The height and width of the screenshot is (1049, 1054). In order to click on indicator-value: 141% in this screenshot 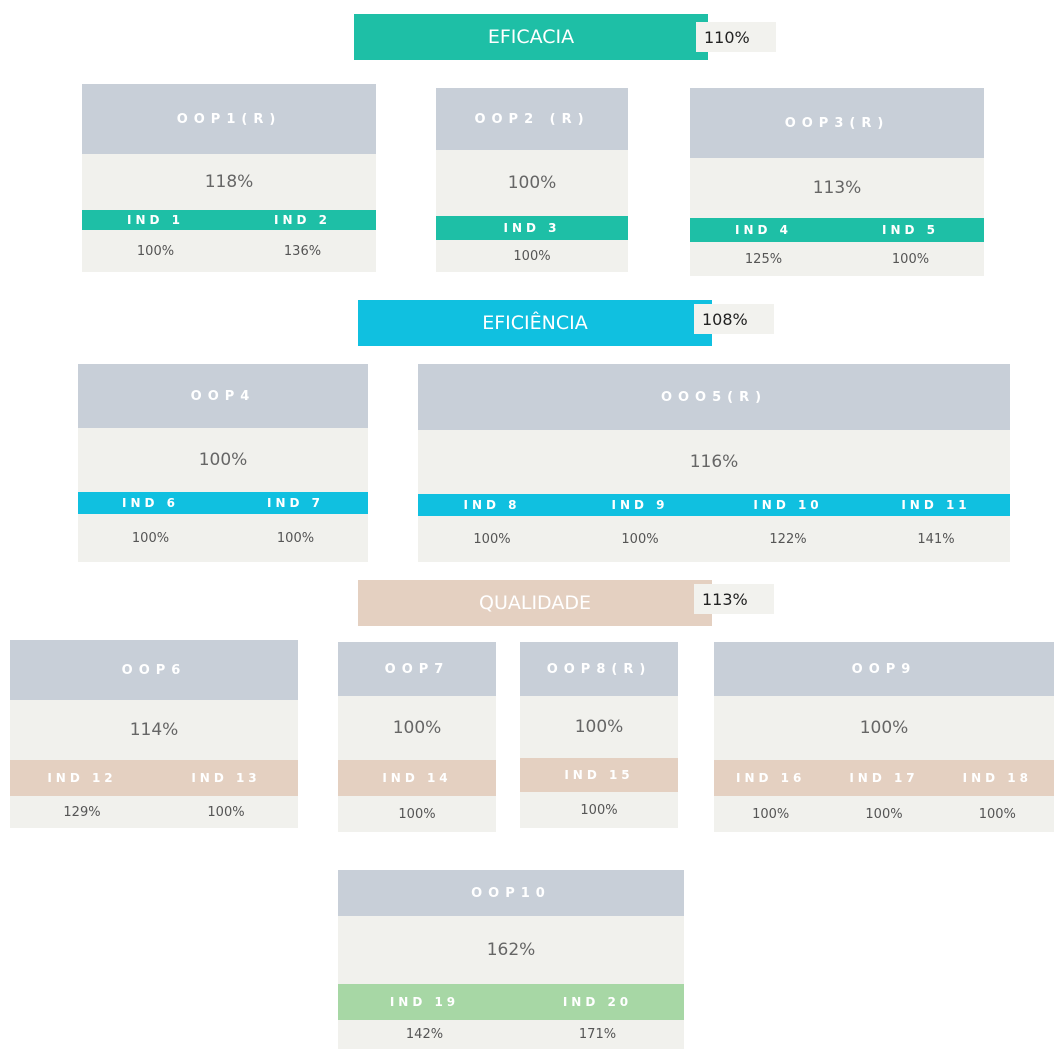, I will do `click(936, 539)`.